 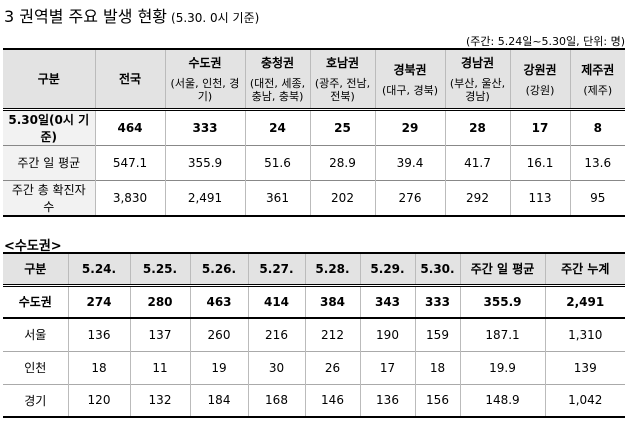 I want to click on table-cell: 120, so click(x=98, y=400).